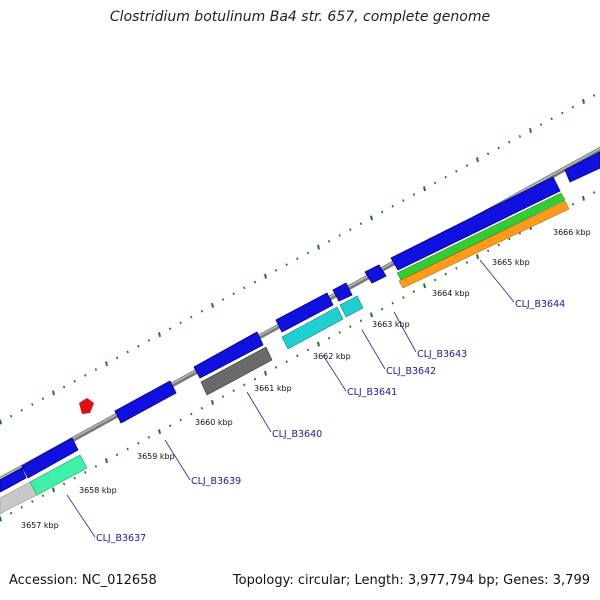 This screenshot has width=600, height=600. What do you see at coordinates (121, 538) in the screenshot?
I see `gene-label: CLJ_B3637` at bounding box center [121, 538].